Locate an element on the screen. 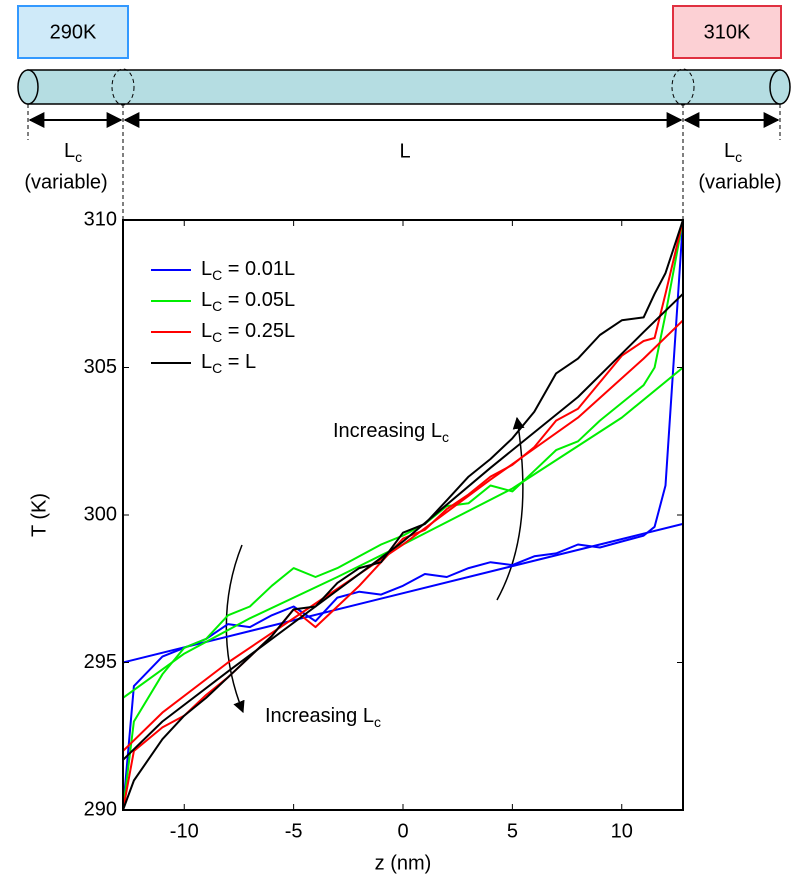  hot-label: 310K is located at coordinates (727, 32).